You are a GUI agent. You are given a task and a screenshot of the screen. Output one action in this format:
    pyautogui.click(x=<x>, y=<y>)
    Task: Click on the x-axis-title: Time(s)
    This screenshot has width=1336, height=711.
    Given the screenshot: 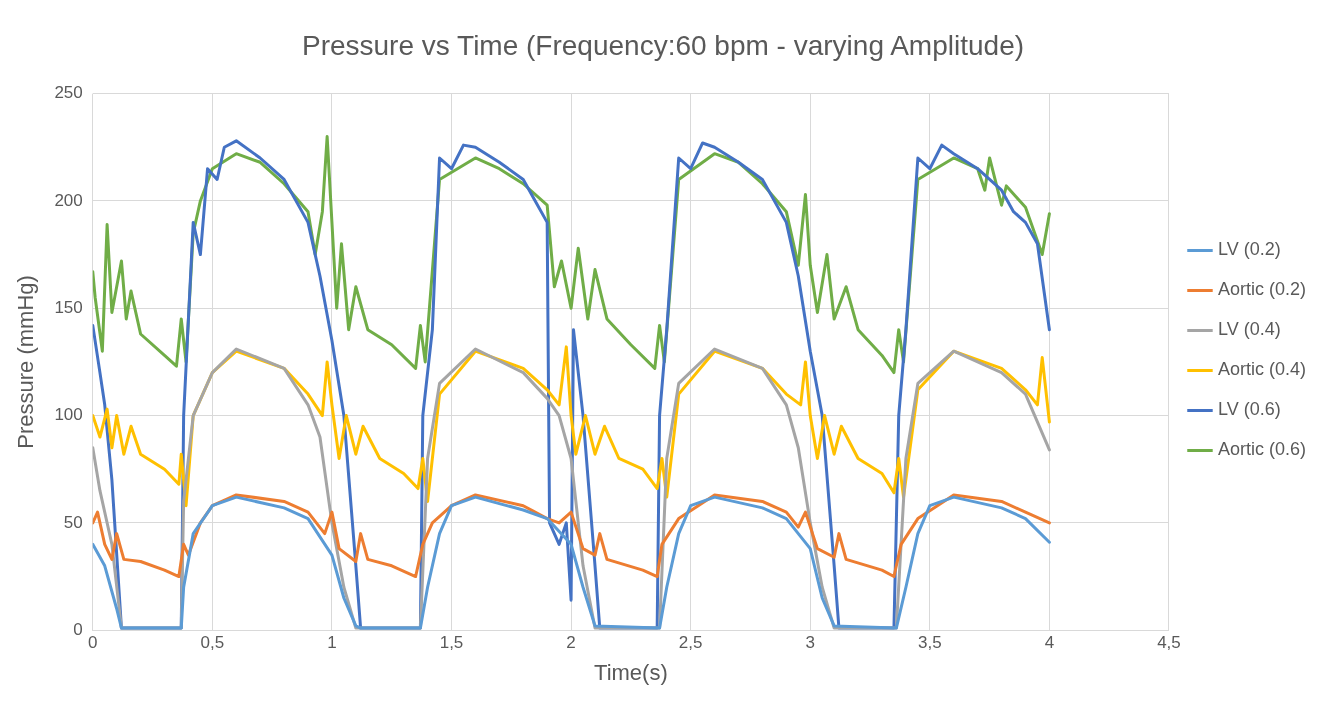 What is the action you would take?
    pyautogui.click(x=631, y=672)
    